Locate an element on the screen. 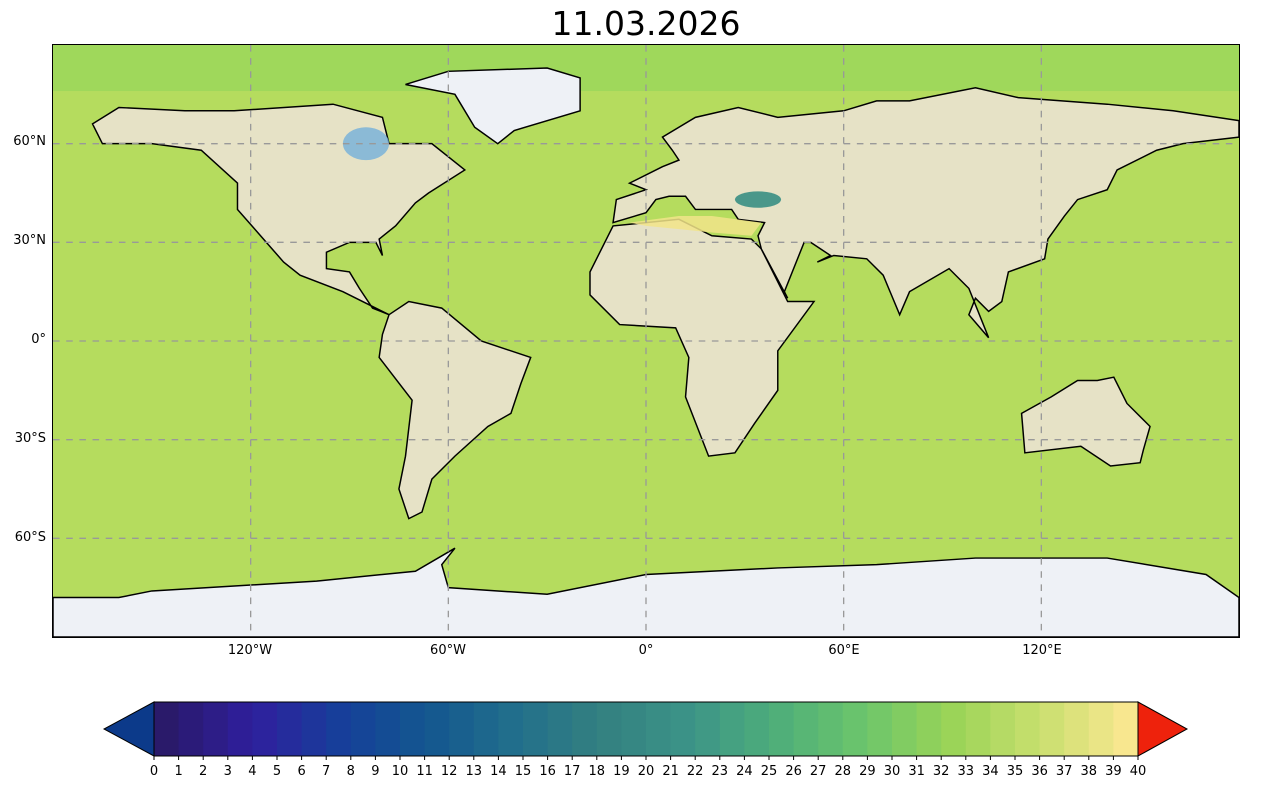  colorbar-tick-label: 2 is located at coordinates (203, 771).